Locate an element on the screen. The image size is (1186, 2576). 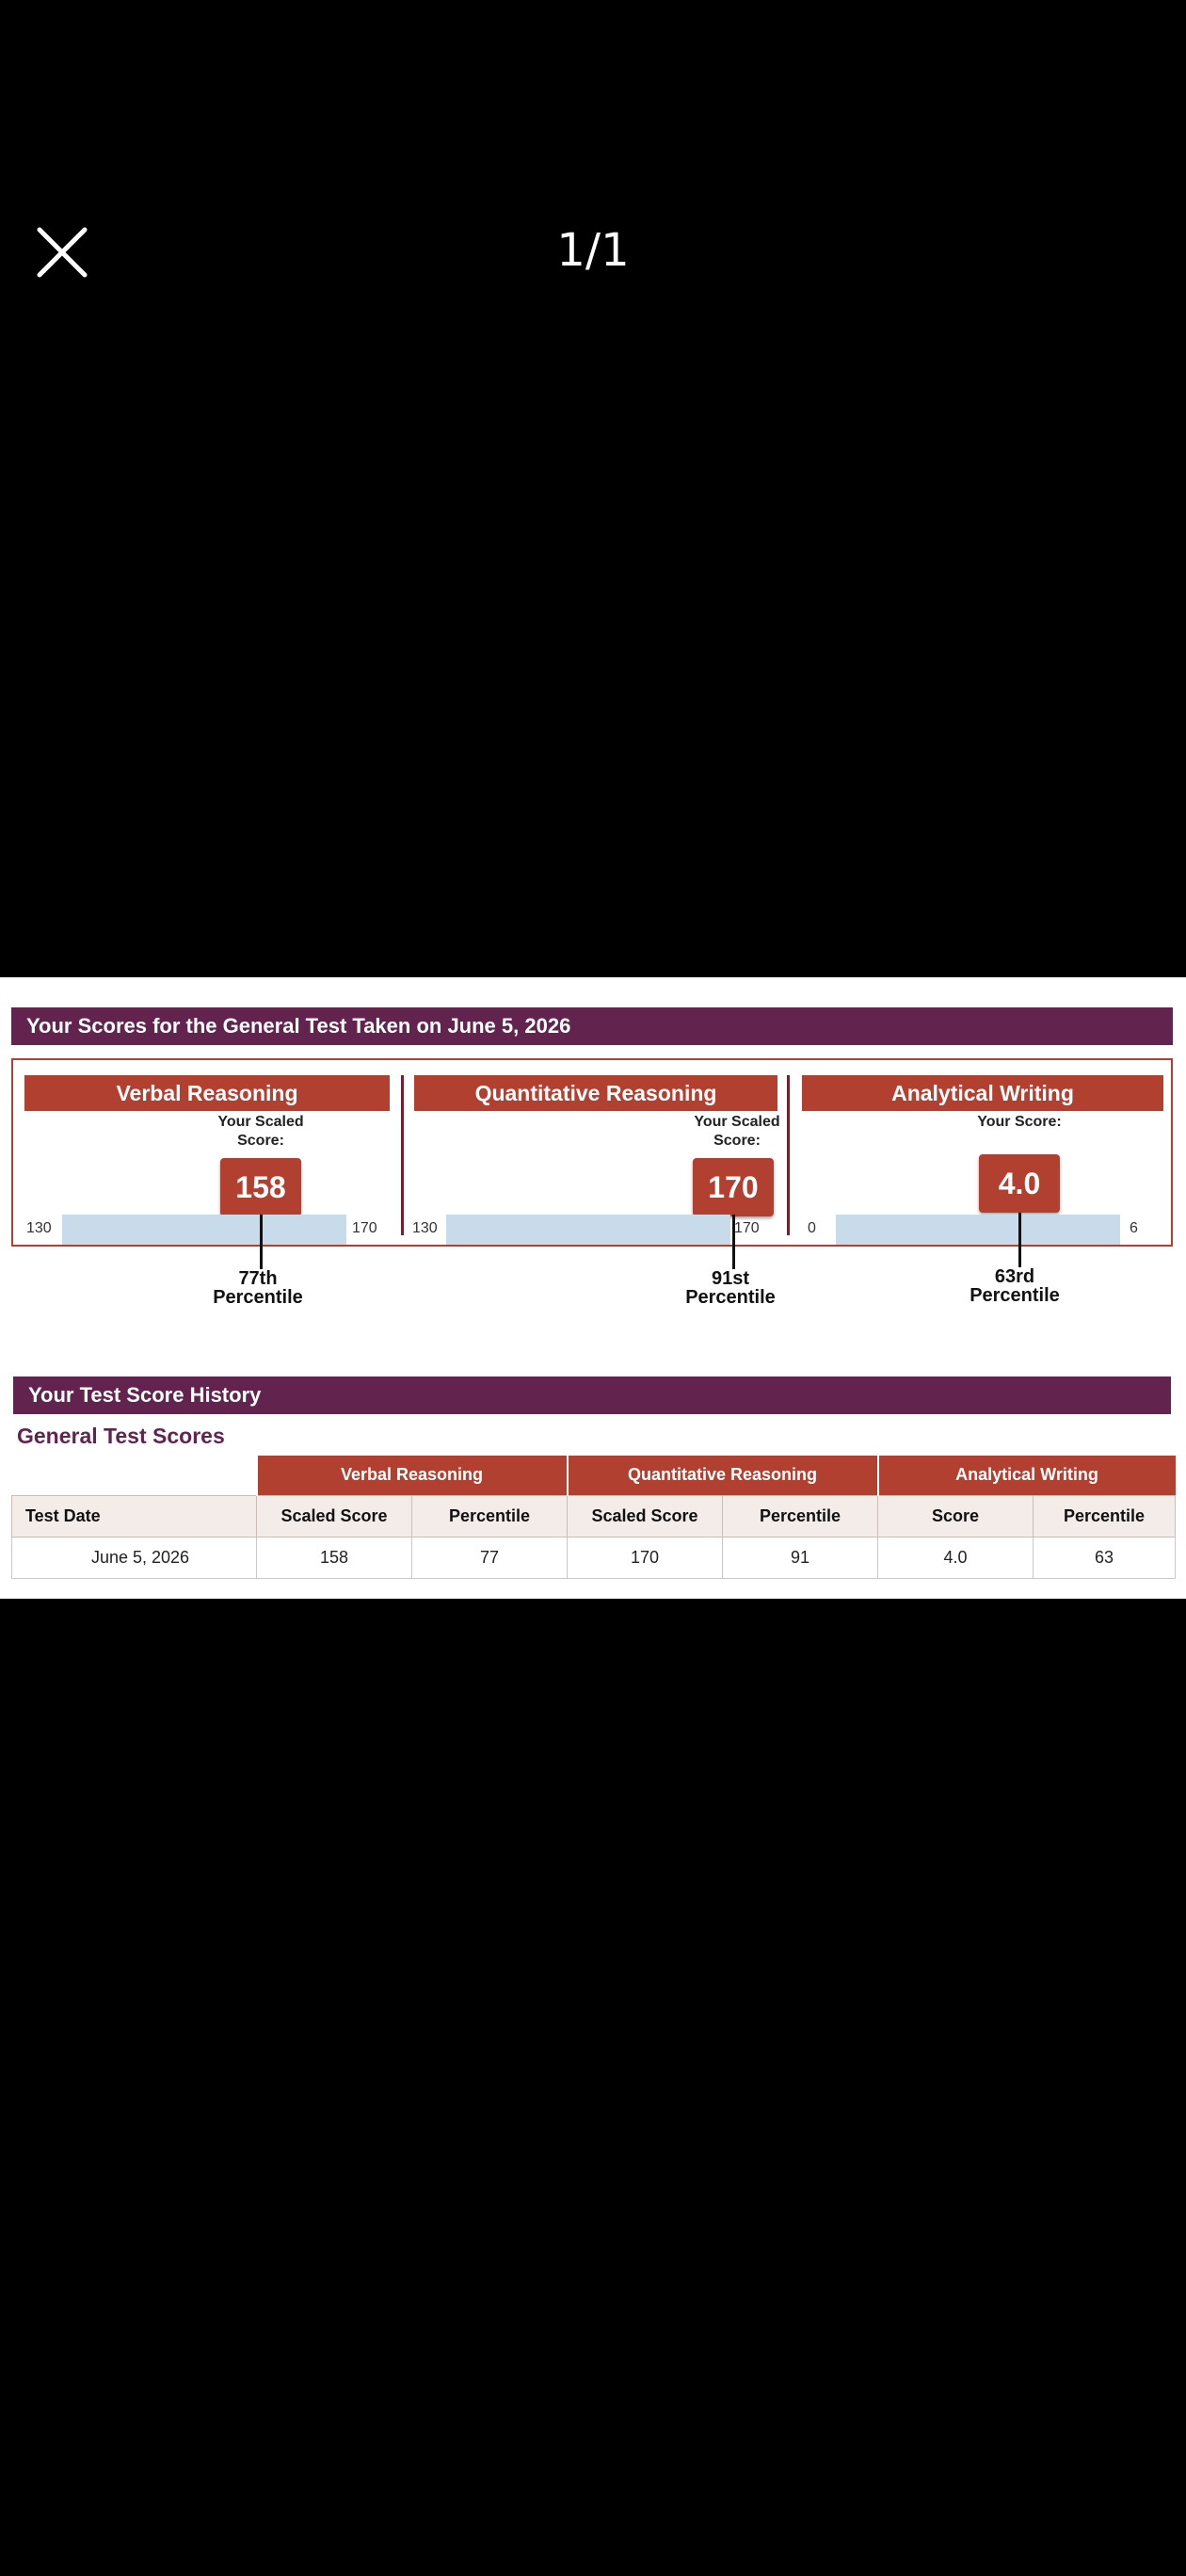
table-row: June 5, 2026 158 77 170 91 4.0 63 is located at coordinates (593, 1557).